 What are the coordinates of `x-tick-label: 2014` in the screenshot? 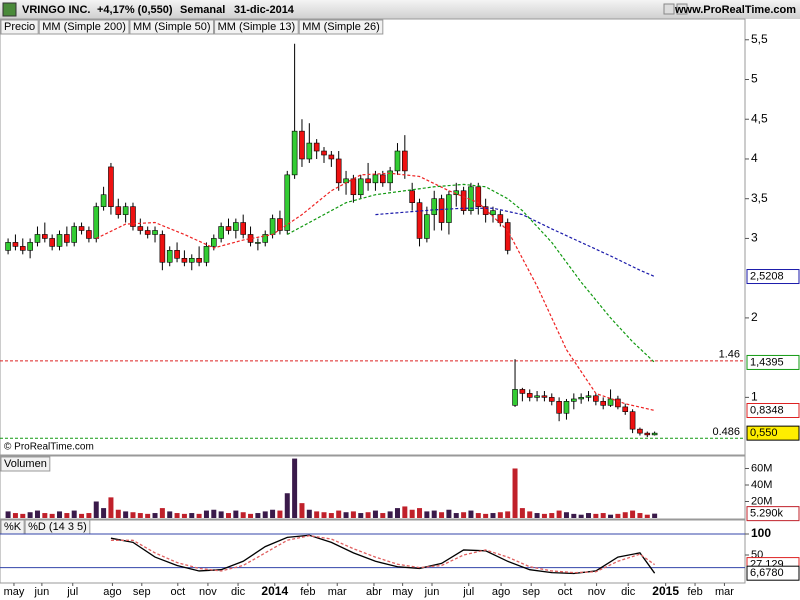 It's located at (274, 591).